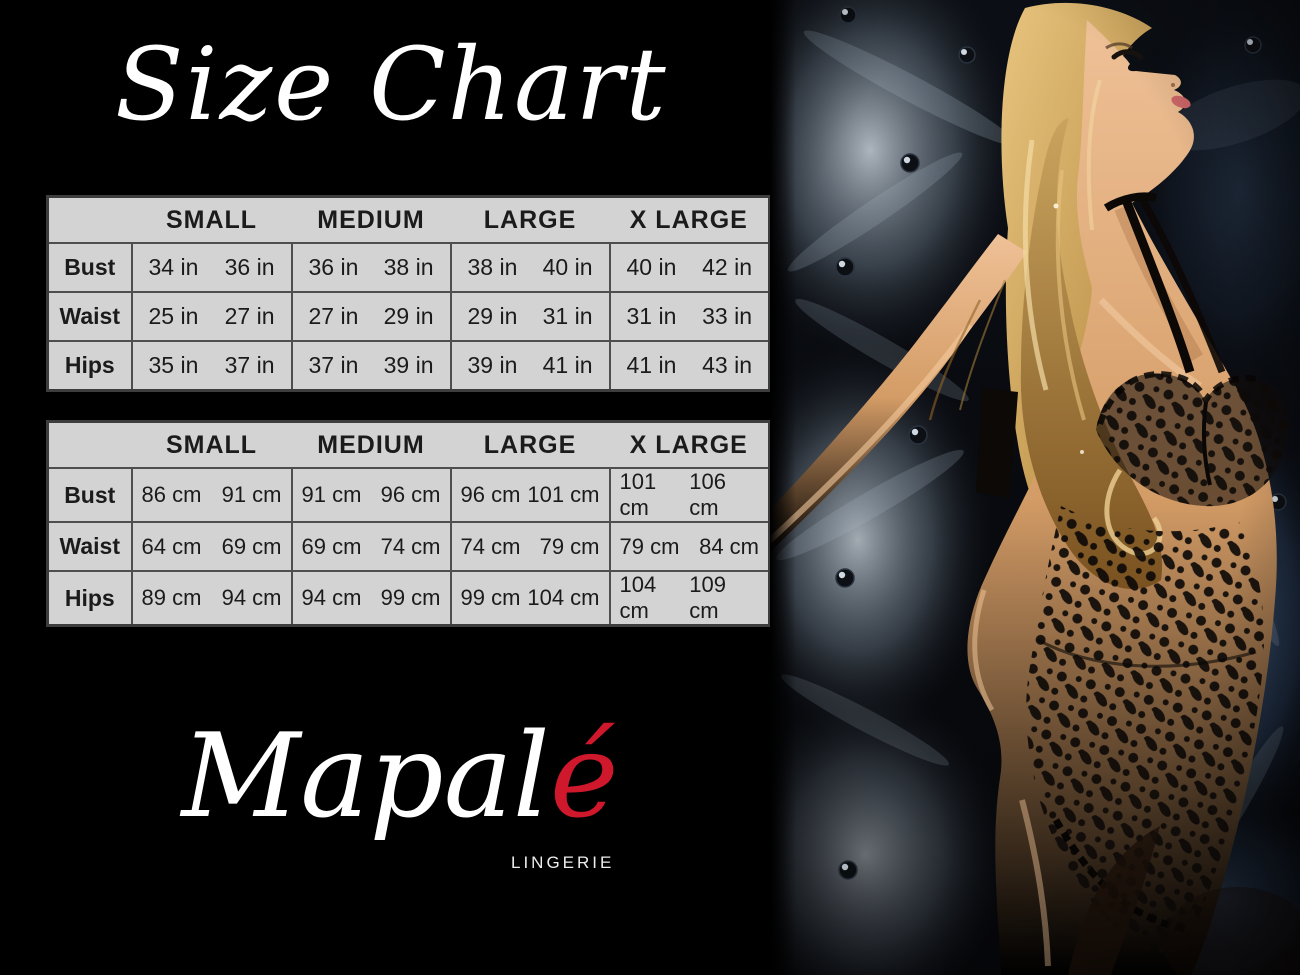 The height and width of the screenshot is (975, 1300). I want to click on size-cell: 29 in 31 in, so click(530, 316).